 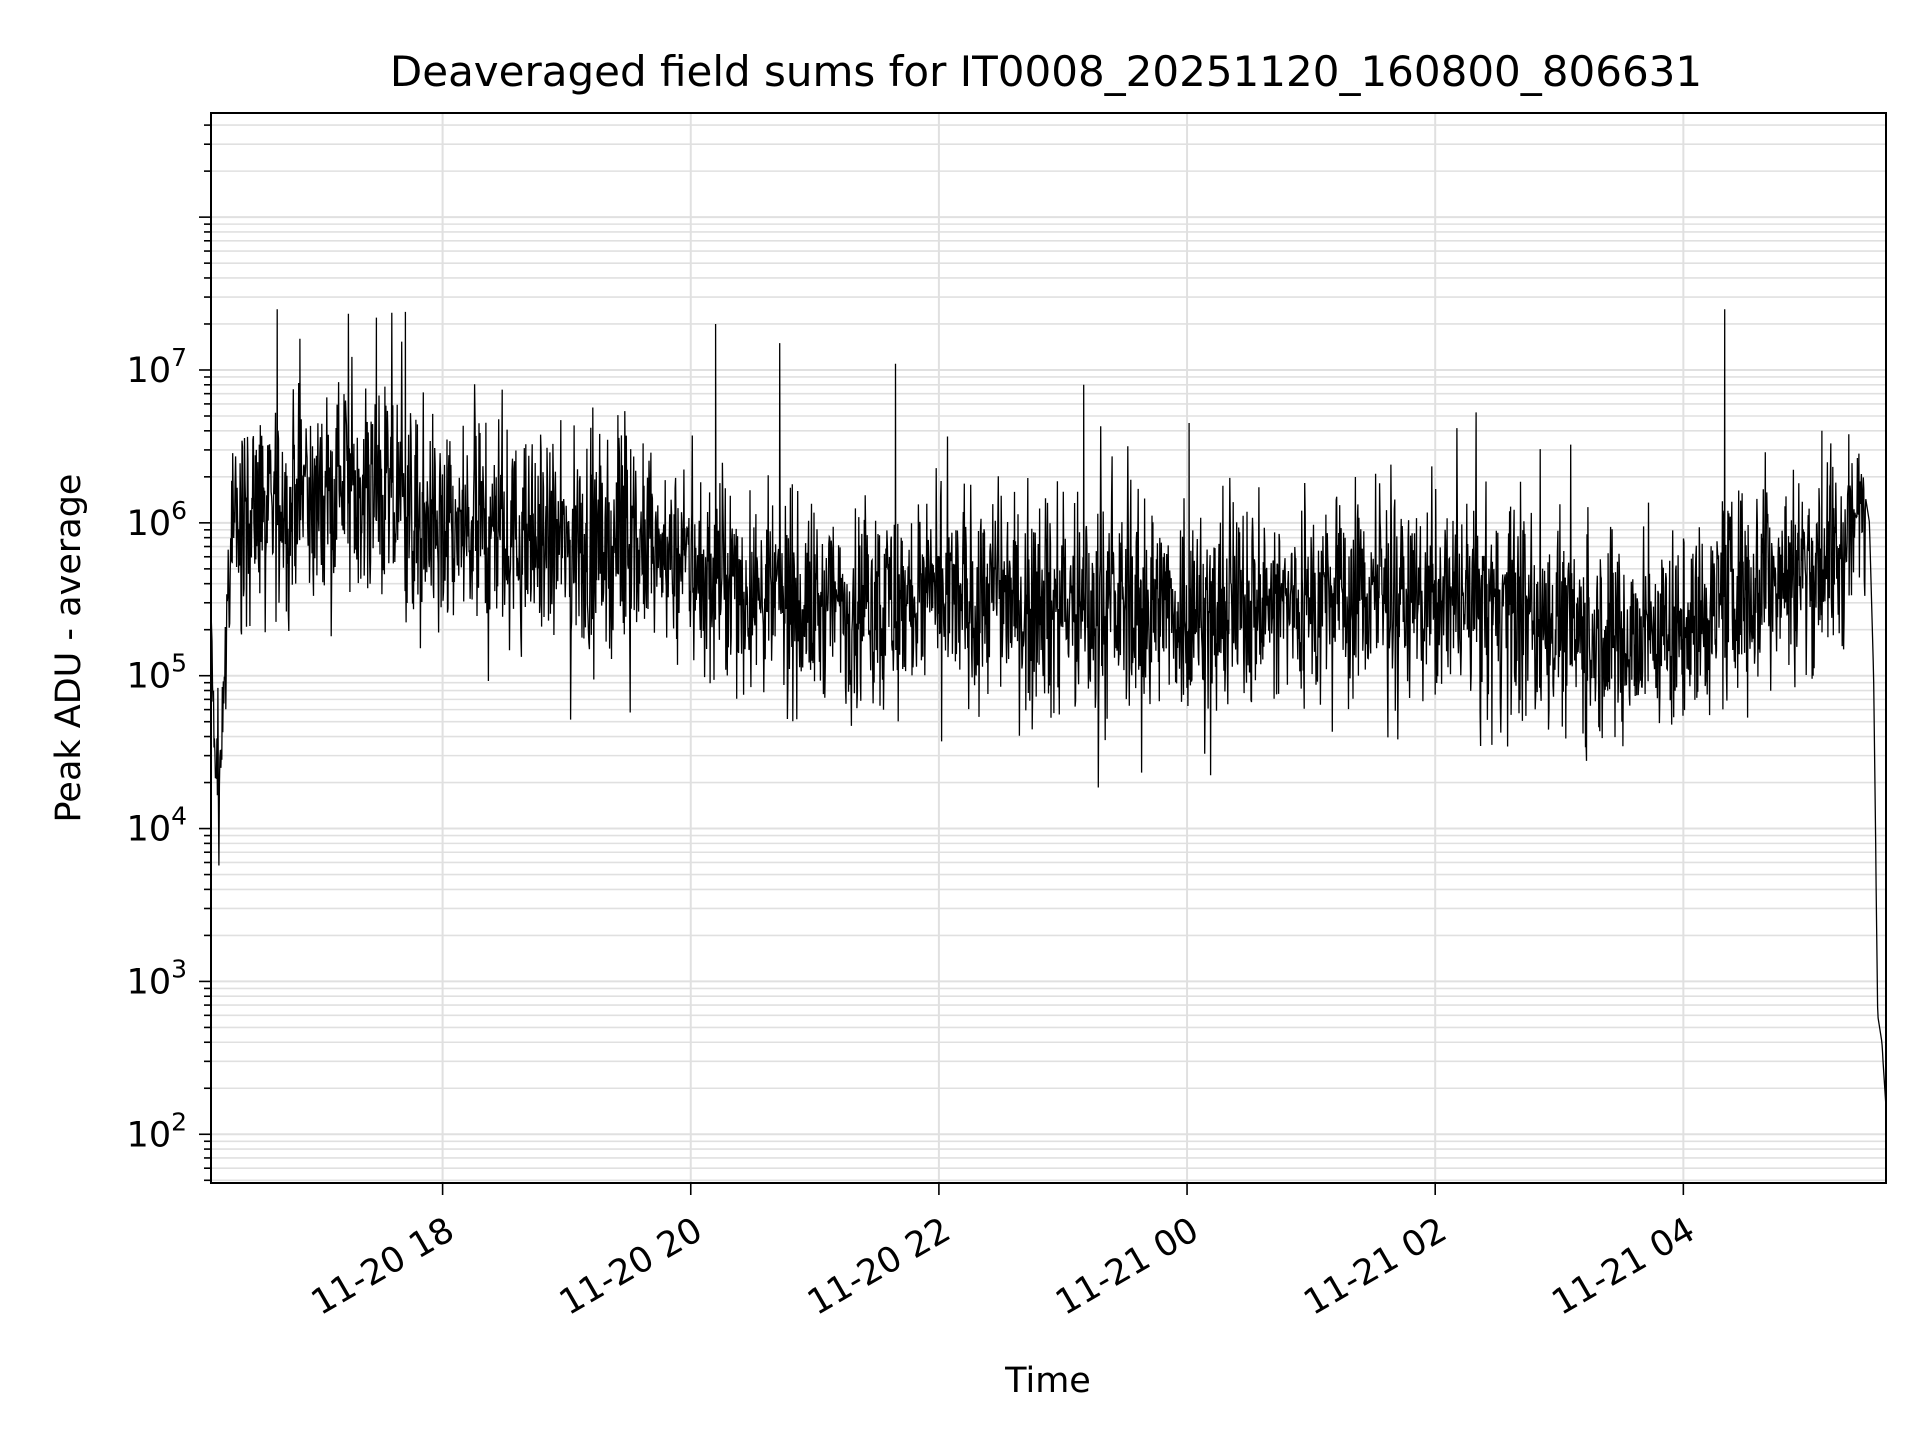 What do you see at coordinates (157, 673) in the screenshot?
I see `y-tick-label: 10⁵` at bounding box center [157, 673].